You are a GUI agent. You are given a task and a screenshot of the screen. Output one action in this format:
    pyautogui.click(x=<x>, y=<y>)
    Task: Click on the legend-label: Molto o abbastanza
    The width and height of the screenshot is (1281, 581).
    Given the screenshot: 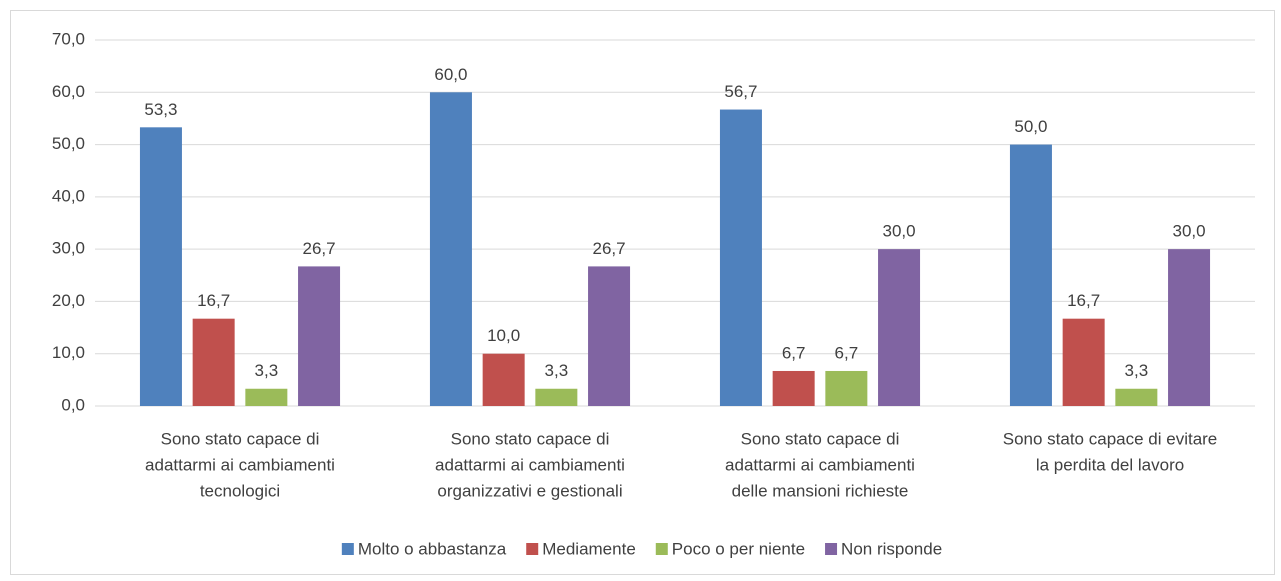 What is the action you would take?
    pyautogui.click(x=432, y=548)
    